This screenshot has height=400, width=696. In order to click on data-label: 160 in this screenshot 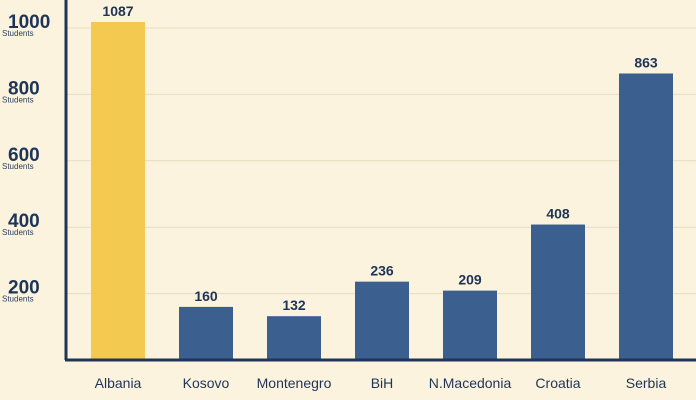, I will do `click(206, 296)`.